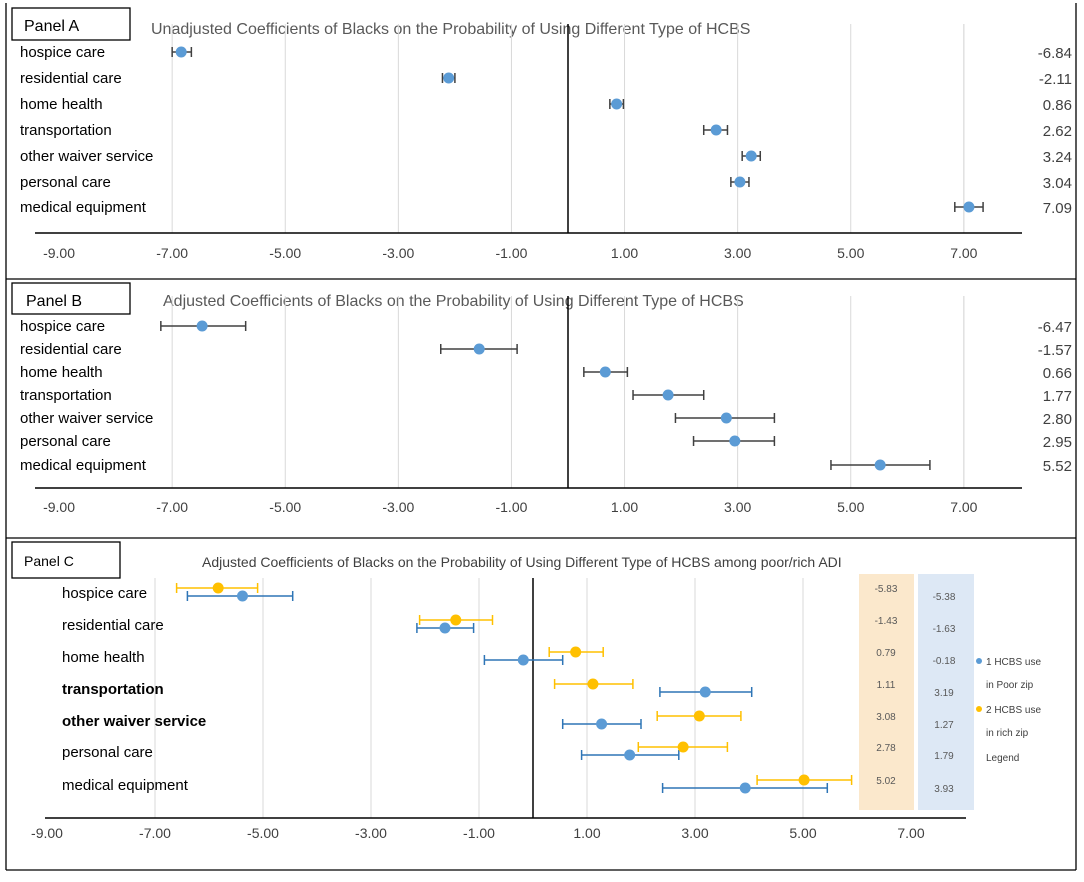 This screenshot has width=1084, height=882. Describe the element at coordinates (944, 597) in the screenshot. I see `poor-value-label: -5.38` at that location.